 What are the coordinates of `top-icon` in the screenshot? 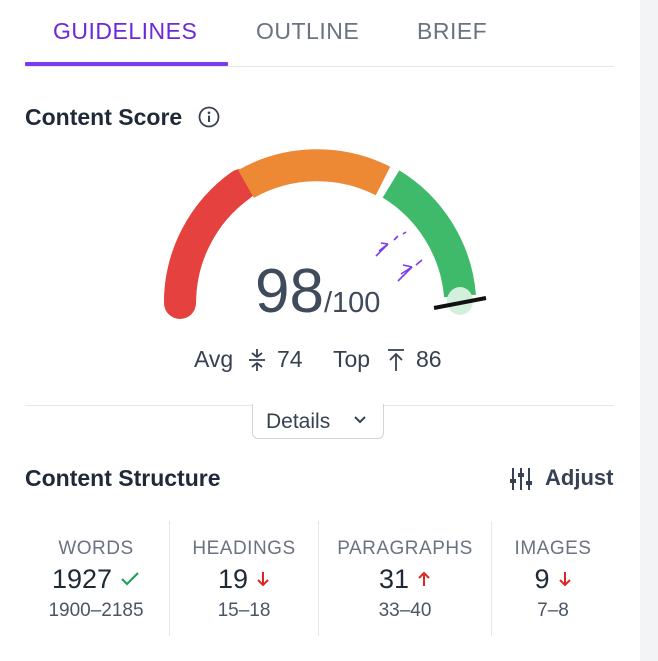 It's located at (396, 360).